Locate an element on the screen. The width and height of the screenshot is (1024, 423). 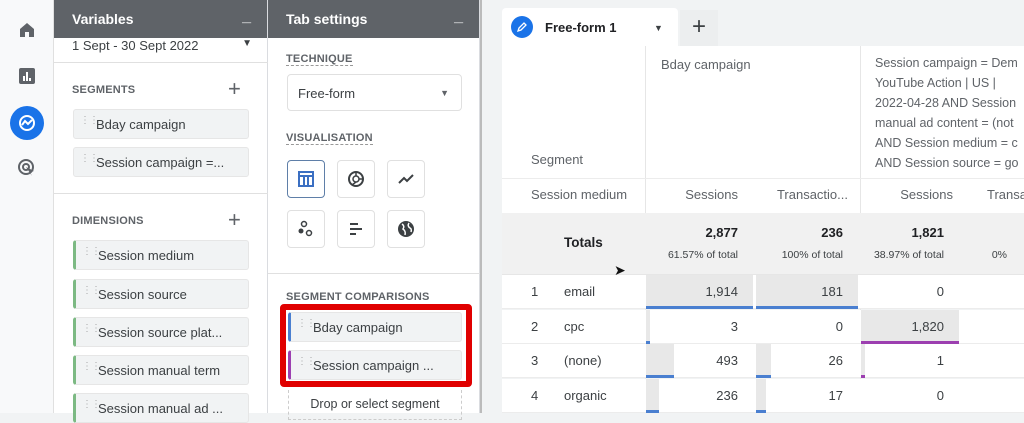
visualisation-label: VISUALISATION is located at coordinates (329, 138).